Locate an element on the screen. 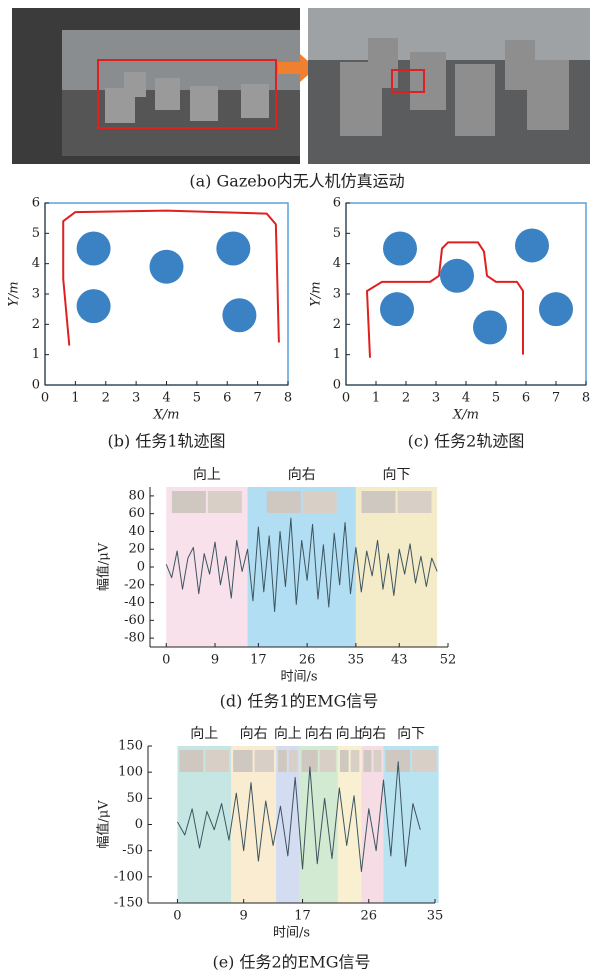 This screenshot has height=977, width=595. x-axis-label: X/m is located at coordinates (465, 415).